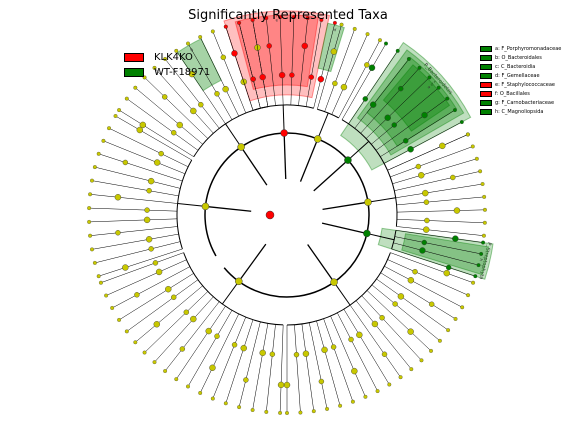 The height and width of the screenshot is (432, 576). Describe the element at coordinates (486, 66) in the screenshot. I see `clade-swatch` at that location.